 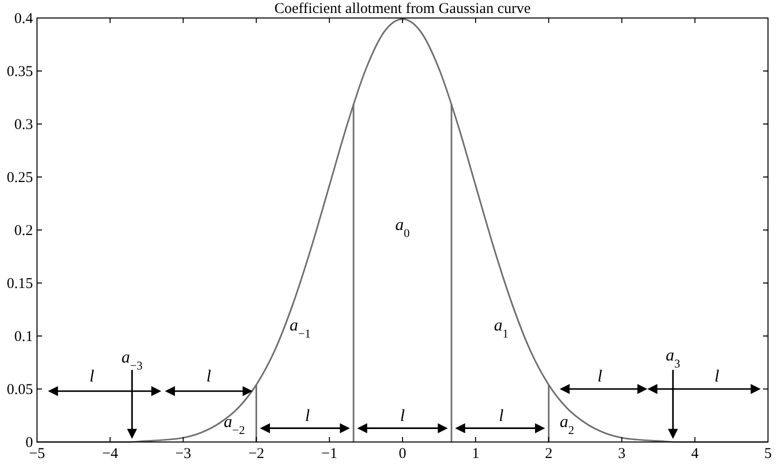 I want to click on y-tick-label: 0.1, so click(x=23, y=337).